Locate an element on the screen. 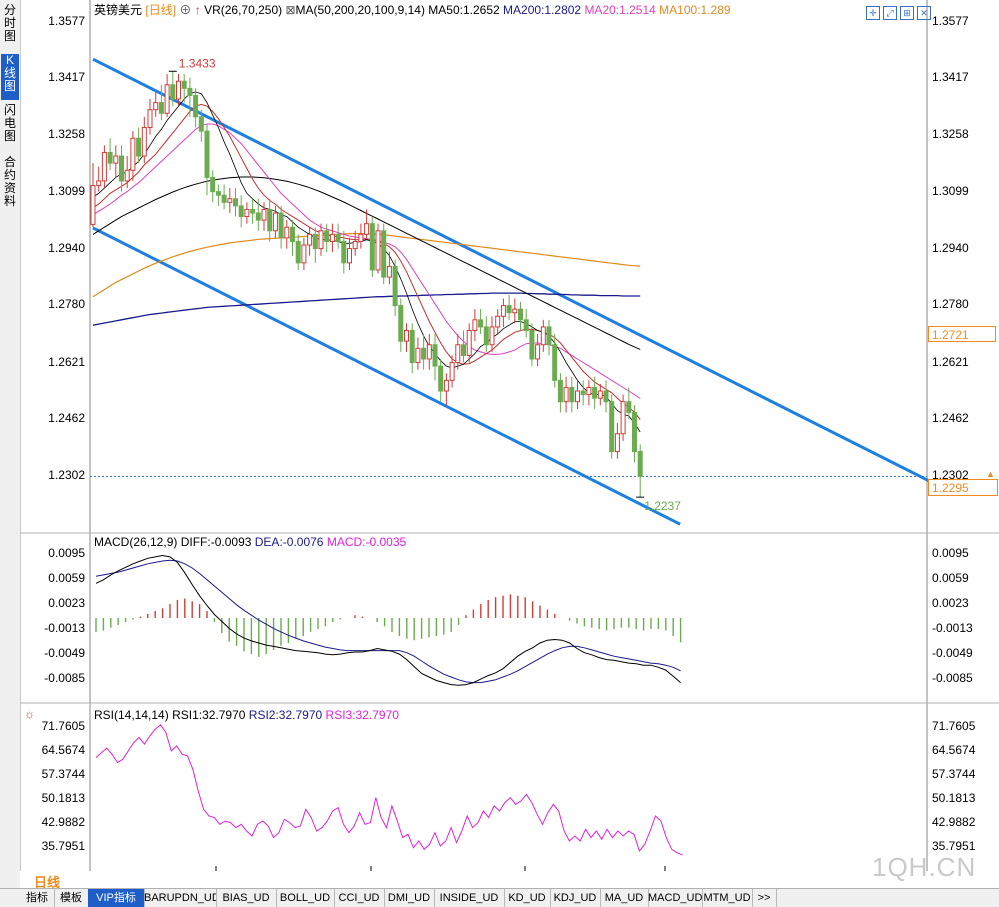  indicator-tab: BOLL_UD is located at coordinates (305, 898).